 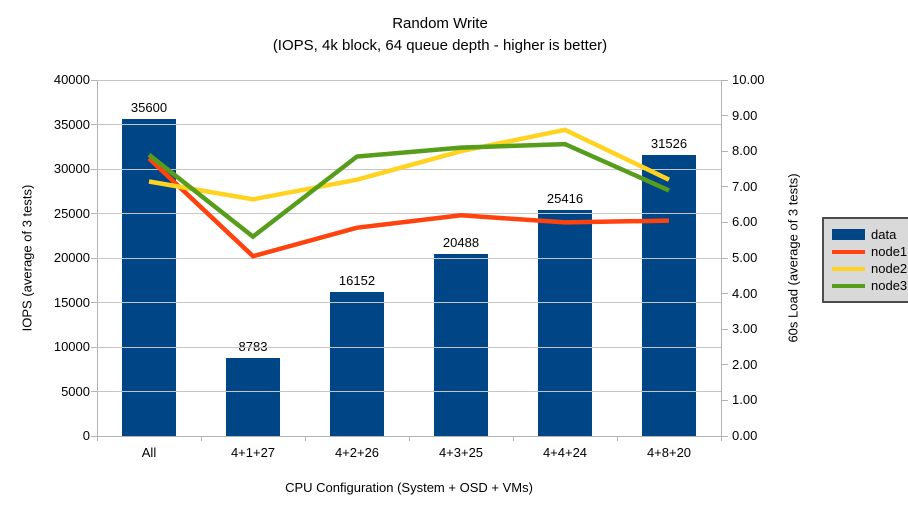 What do you see at coordinates (565, 452) in the screenshot?
I see `category-label: 4+4+24` at bounding box center [565, 452].